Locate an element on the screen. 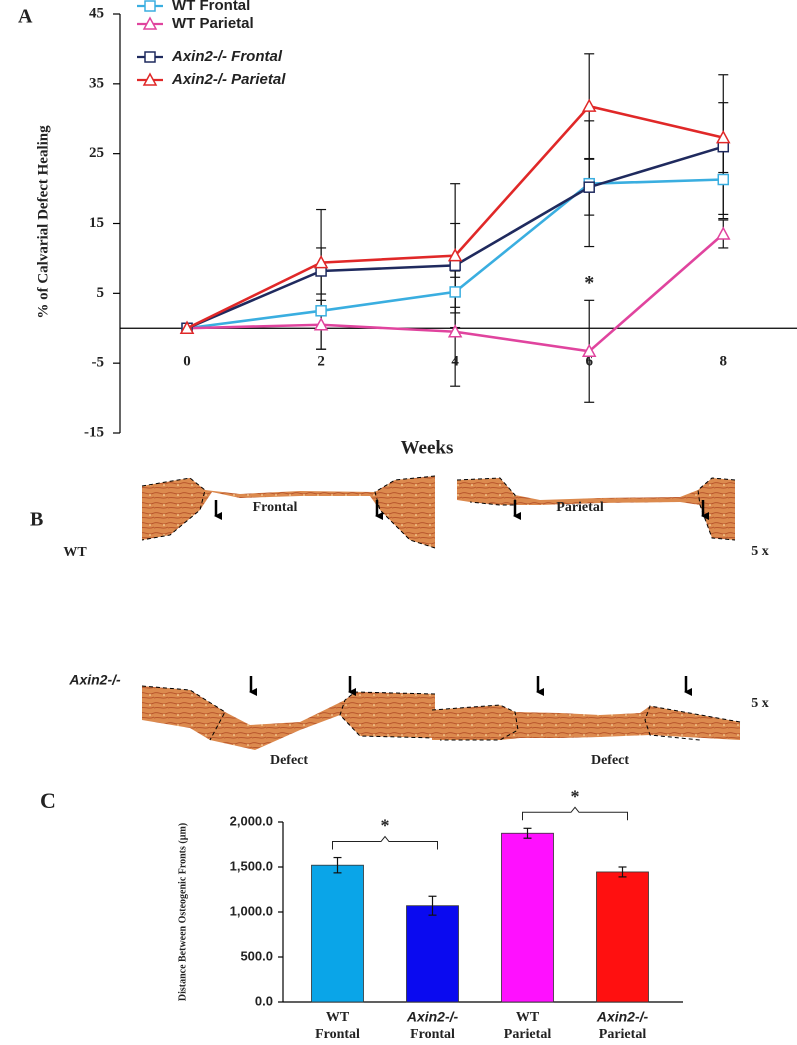 The height and width of the screenshot is (1045, 797). y-tick-label: 45 is located at coordinates (96, 13).